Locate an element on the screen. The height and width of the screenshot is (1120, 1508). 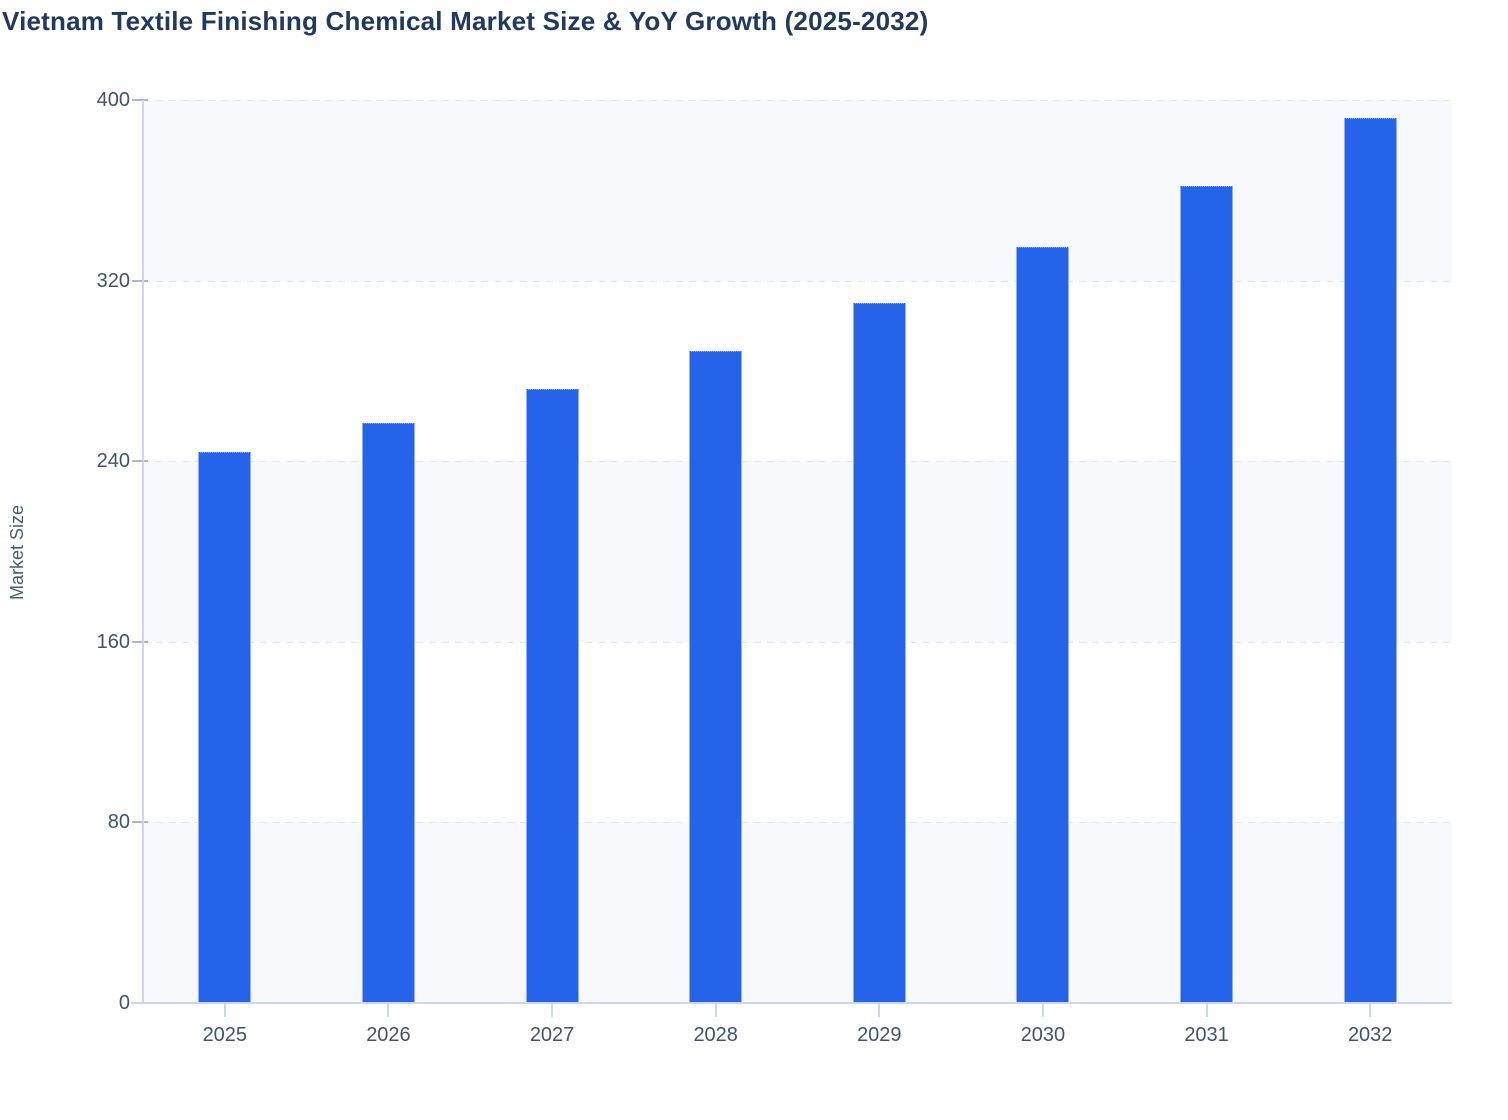
bar-2025 is located at coordinates (225, 727).